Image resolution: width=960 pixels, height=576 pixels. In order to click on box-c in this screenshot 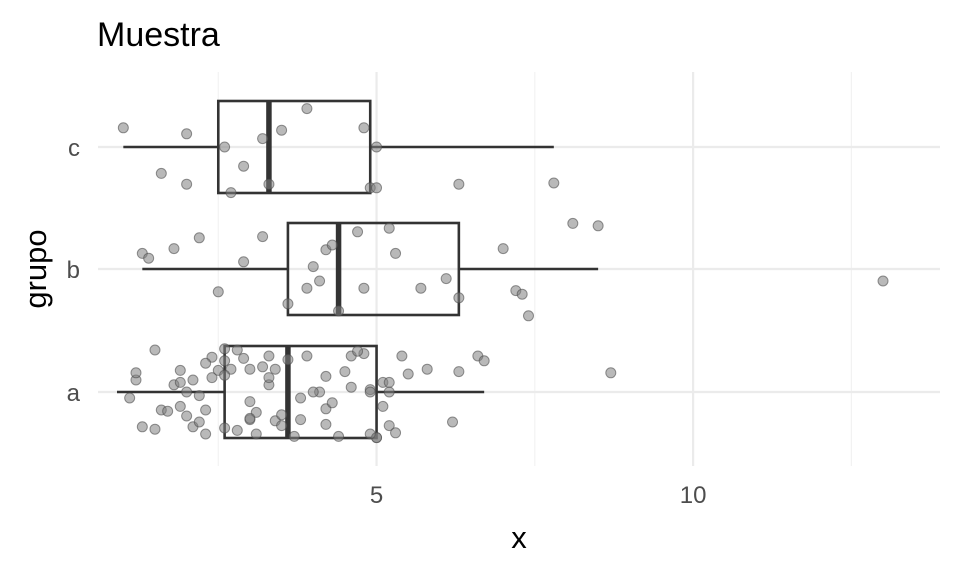, I will do `click(338, 147)`.